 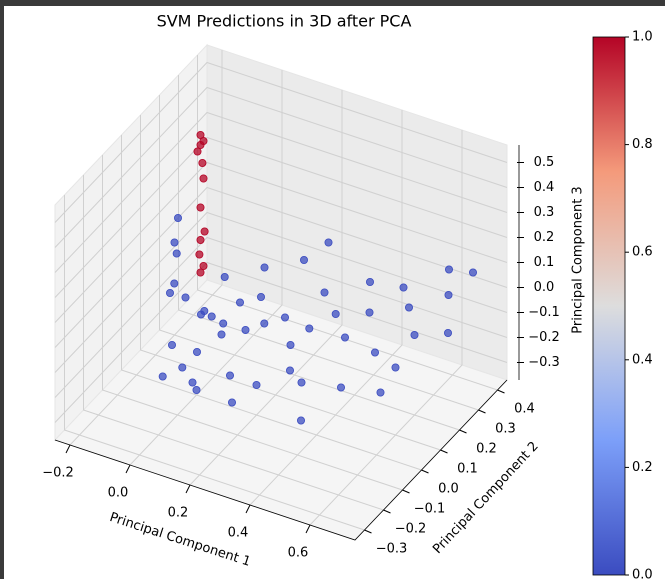 I want to click on y-tick-label: 0.4, so click(x=524, y=409).